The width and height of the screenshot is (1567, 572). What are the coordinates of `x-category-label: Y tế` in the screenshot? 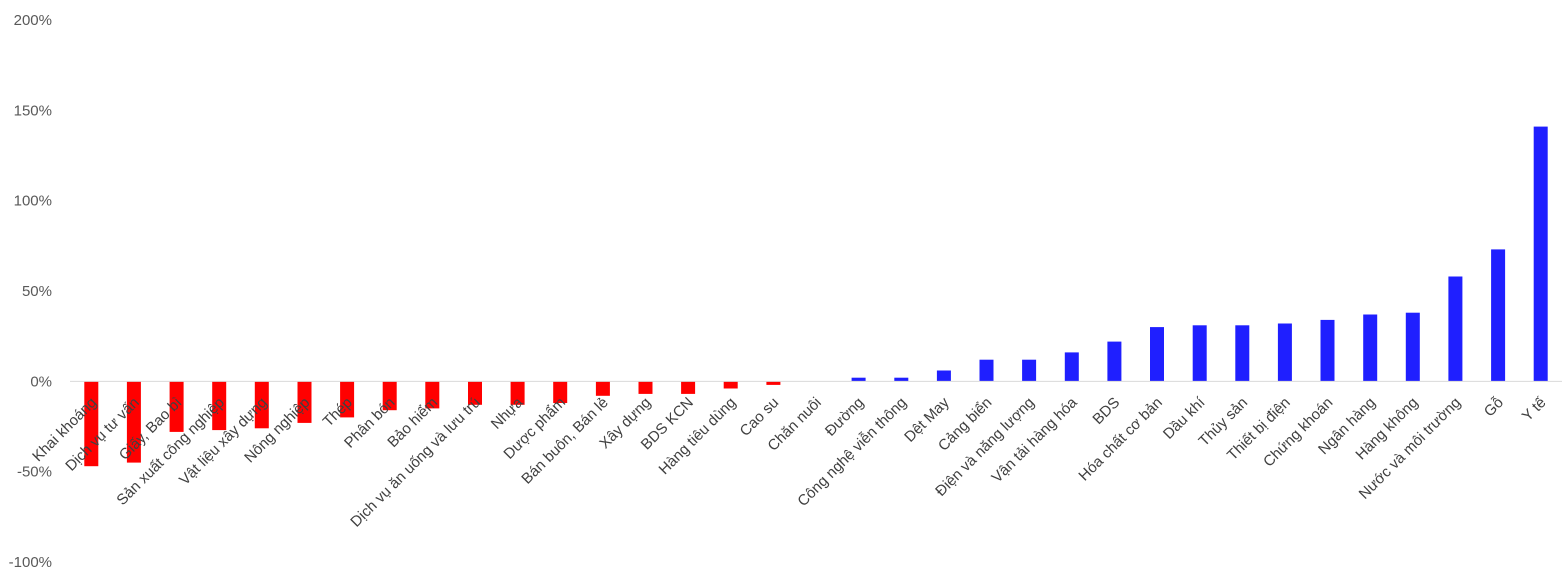 It's located at (1534, 409).